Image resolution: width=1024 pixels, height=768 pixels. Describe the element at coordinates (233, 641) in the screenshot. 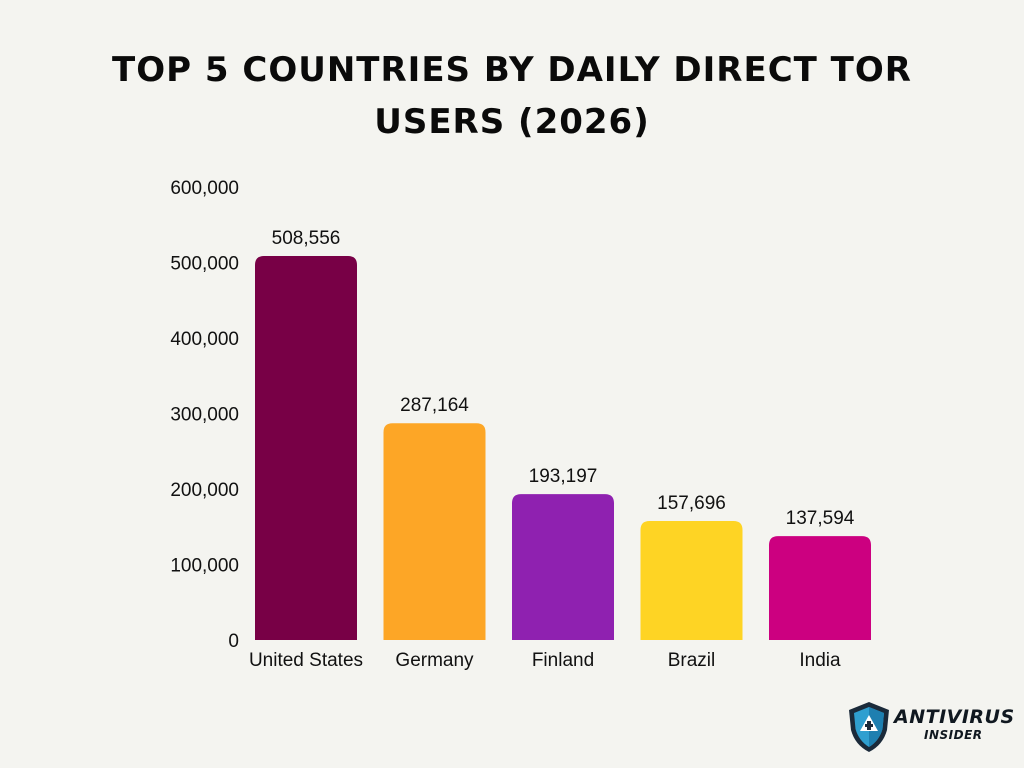

I see `y-tick-label: 0` at that location.